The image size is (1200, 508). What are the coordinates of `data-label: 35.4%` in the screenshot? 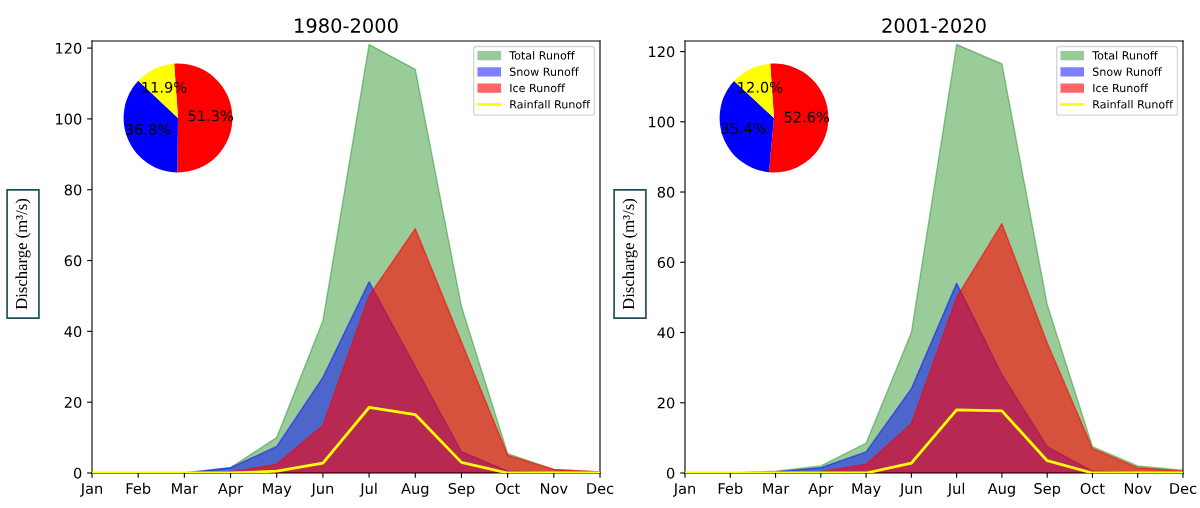 It's located at (743, 128).